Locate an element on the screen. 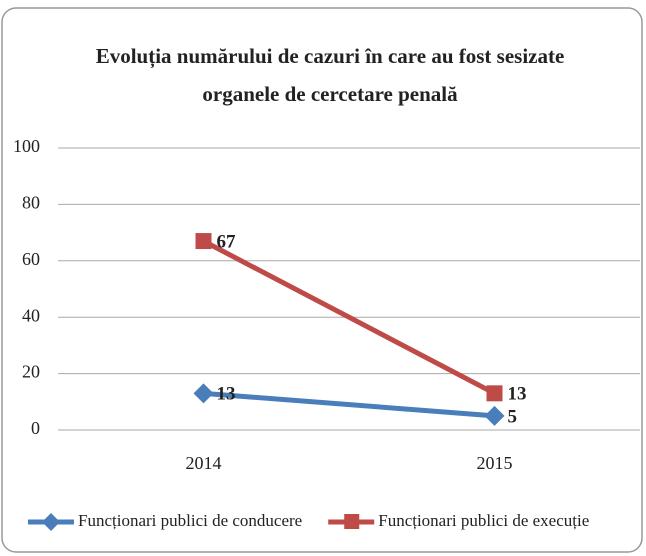  y-tick-label: 20 is located at coordinates (31, 372).